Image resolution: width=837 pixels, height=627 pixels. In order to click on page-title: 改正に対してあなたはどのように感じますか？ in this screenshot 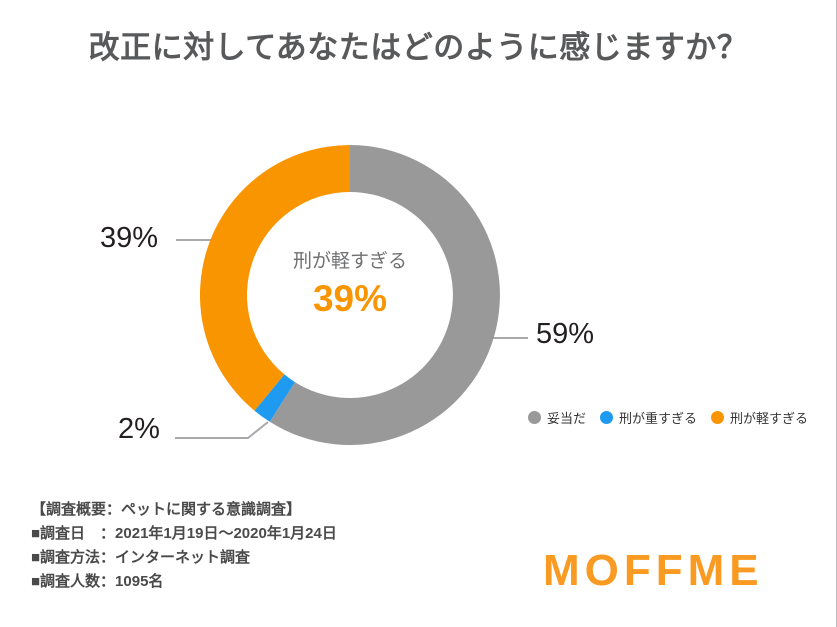, I will do `click(418, 47)`.